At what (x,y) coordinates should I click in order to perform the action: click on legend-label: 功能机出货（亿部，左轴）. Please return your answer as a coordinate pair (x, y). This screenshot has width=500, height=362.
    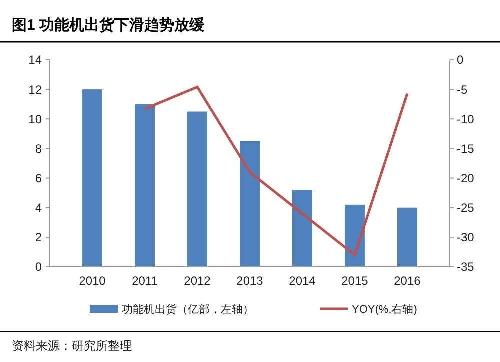
    Looking at the image, I should click on (188, 309).